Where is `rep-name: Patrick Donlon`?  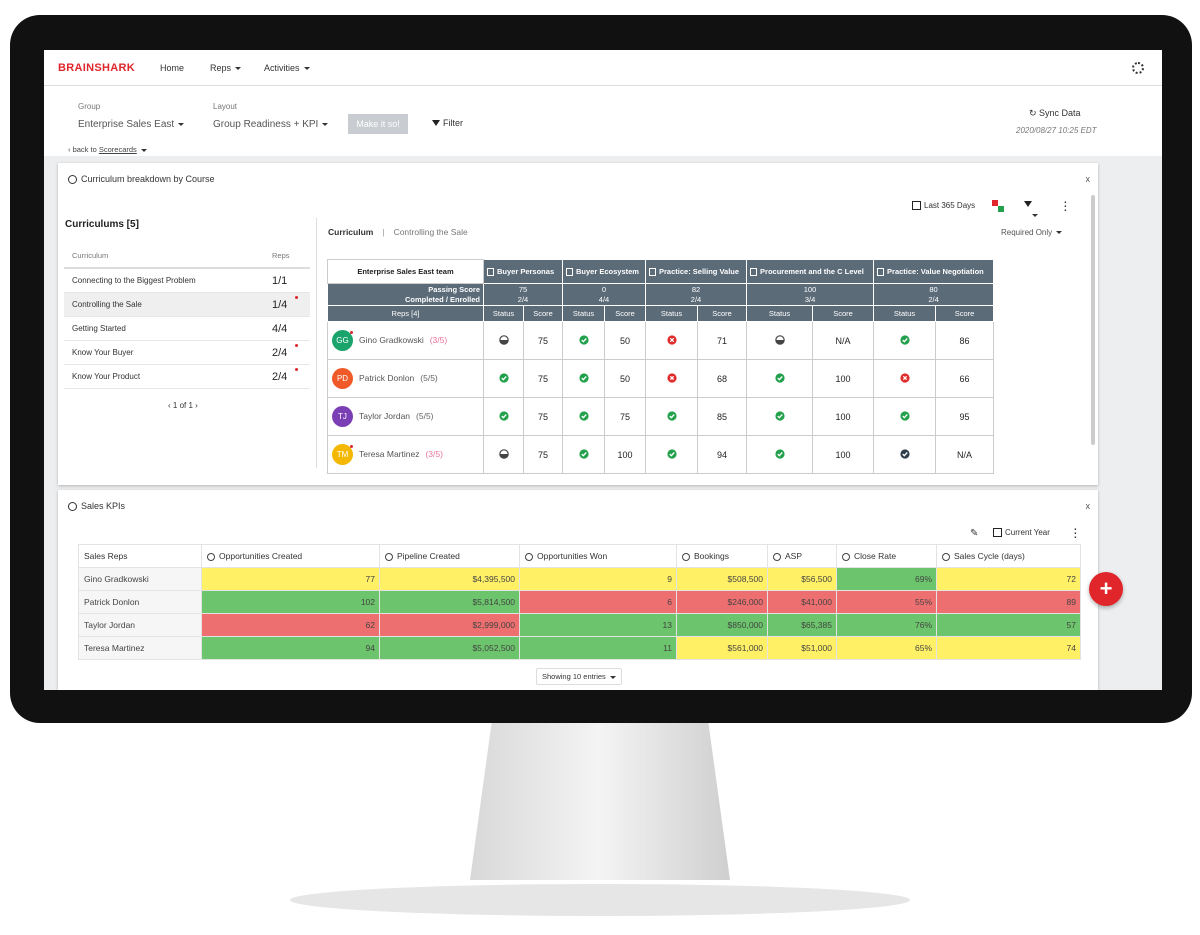
rep-name: Patrick Donlon is located at coordinates (387, 377).